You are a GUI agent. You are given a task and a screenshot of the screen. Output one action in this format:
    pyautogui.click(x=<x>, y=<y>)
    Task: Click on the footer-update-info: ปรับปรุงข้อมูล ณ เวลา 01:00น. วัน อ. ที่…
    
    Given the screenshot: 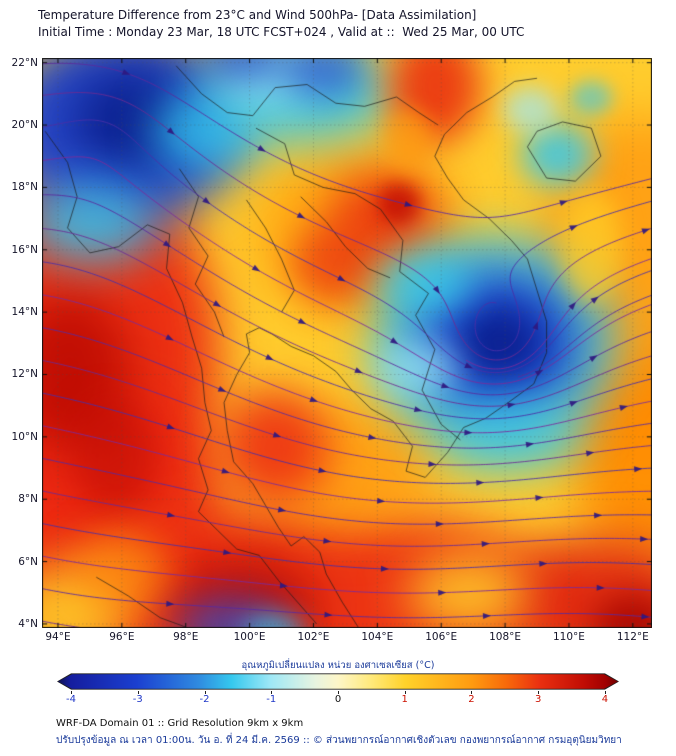 What is the action you would take?
    pyautogui.click(x=339, y=740)
    